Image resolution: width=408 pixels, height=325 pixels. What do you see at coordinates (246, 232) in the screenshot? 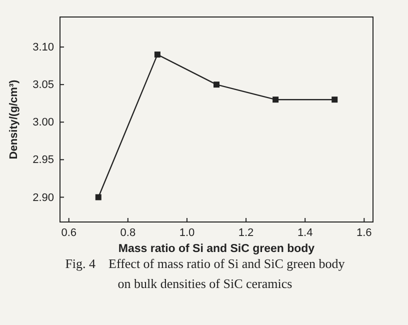
I see `x-tick-label: 1.2` at bounding box center [246, 232].